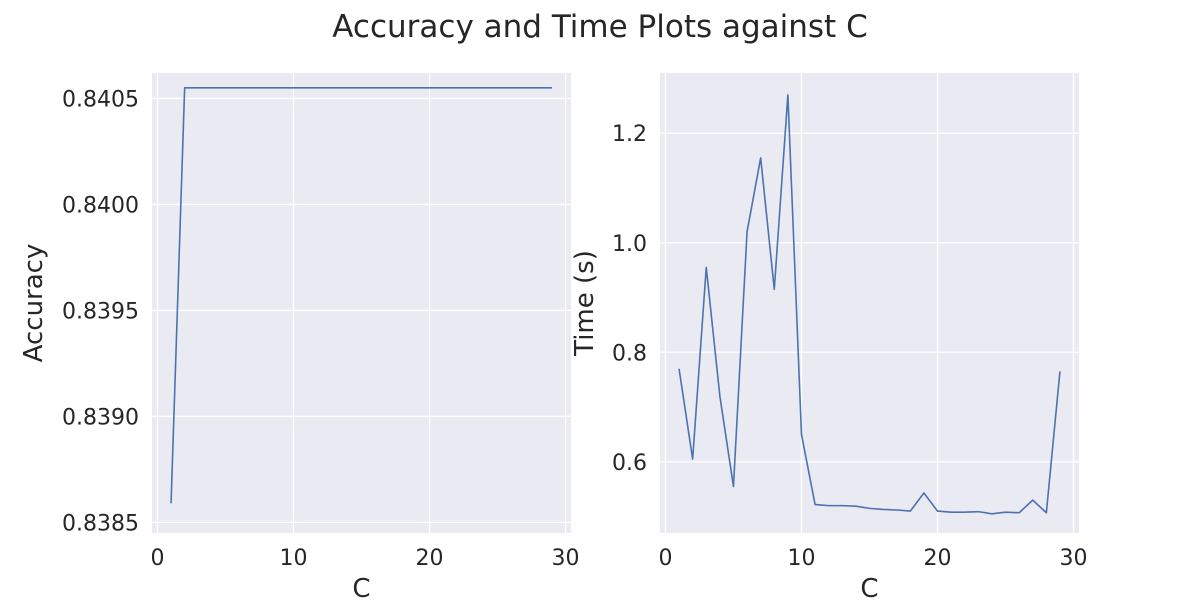 Image resolution: width=1200 pixels, height=600 pixels. I want to click on time-y-tick-label-2: 1.0, so click(629, 244).